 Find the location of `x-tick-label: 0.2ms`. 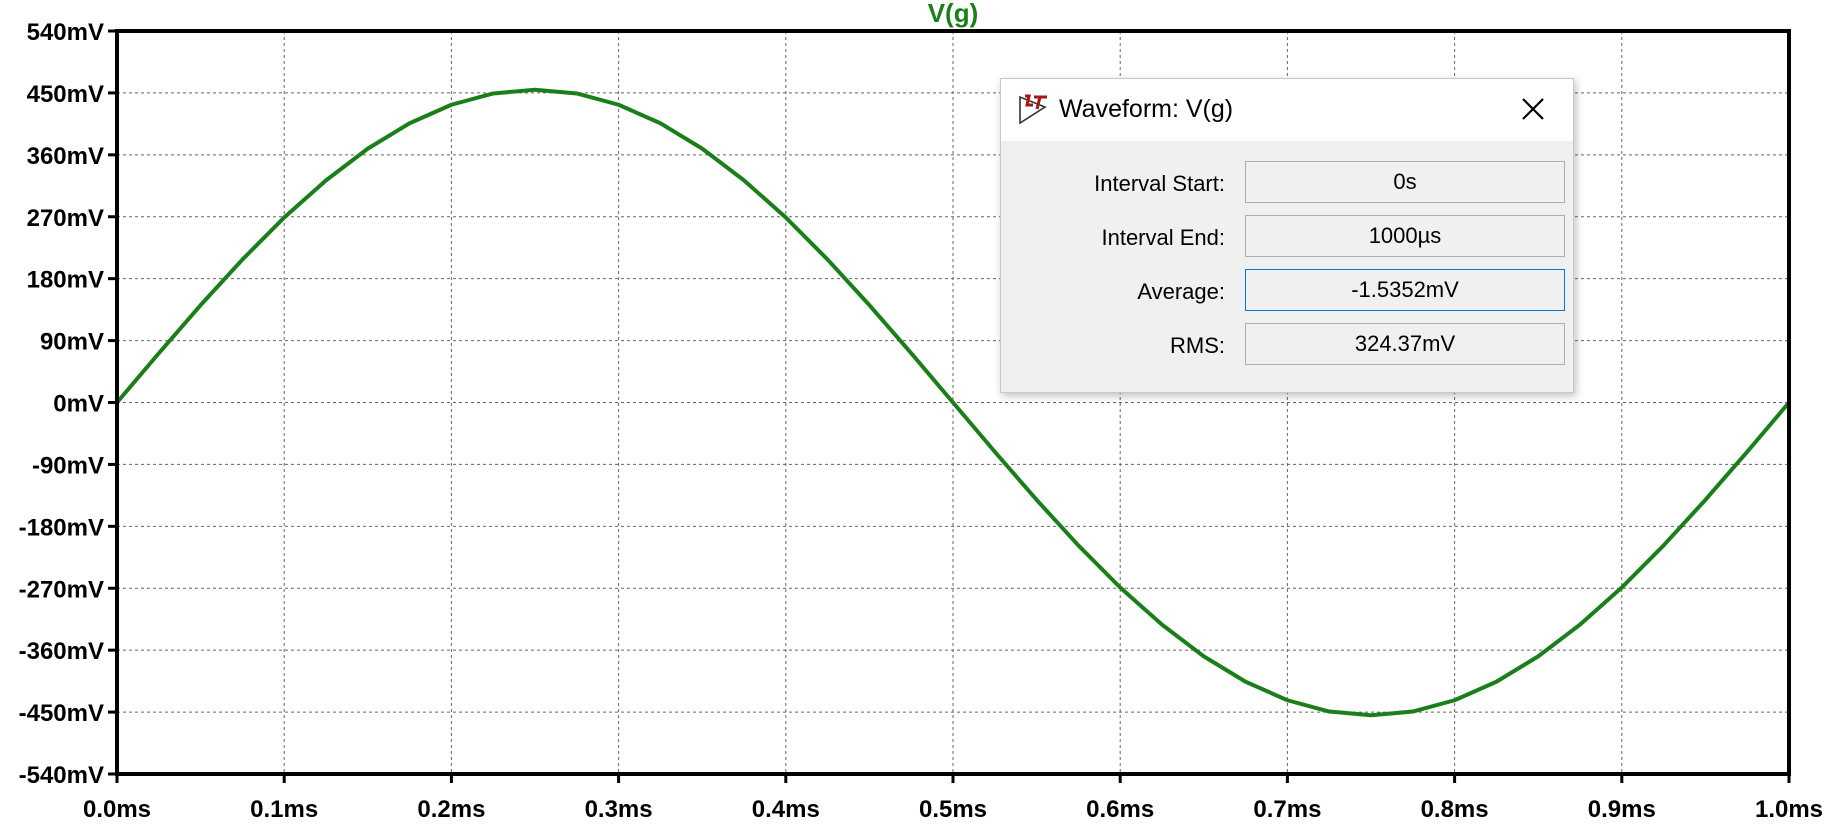

x-tick-label: 0.2ms is located at coordinates (451, 809).